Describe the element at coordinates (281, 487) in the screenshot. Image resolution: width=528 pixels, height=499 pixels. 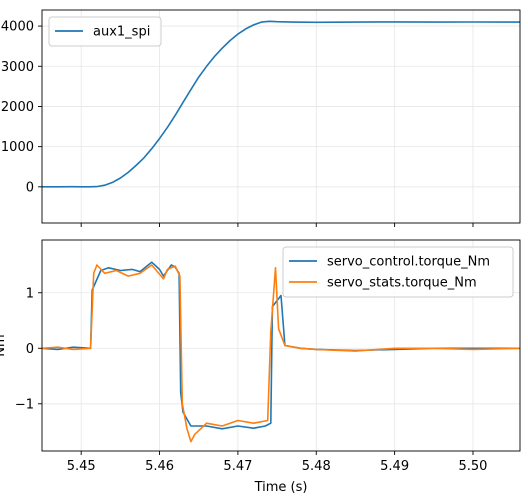
I see `x-axis-label: Time (s)` at that location.